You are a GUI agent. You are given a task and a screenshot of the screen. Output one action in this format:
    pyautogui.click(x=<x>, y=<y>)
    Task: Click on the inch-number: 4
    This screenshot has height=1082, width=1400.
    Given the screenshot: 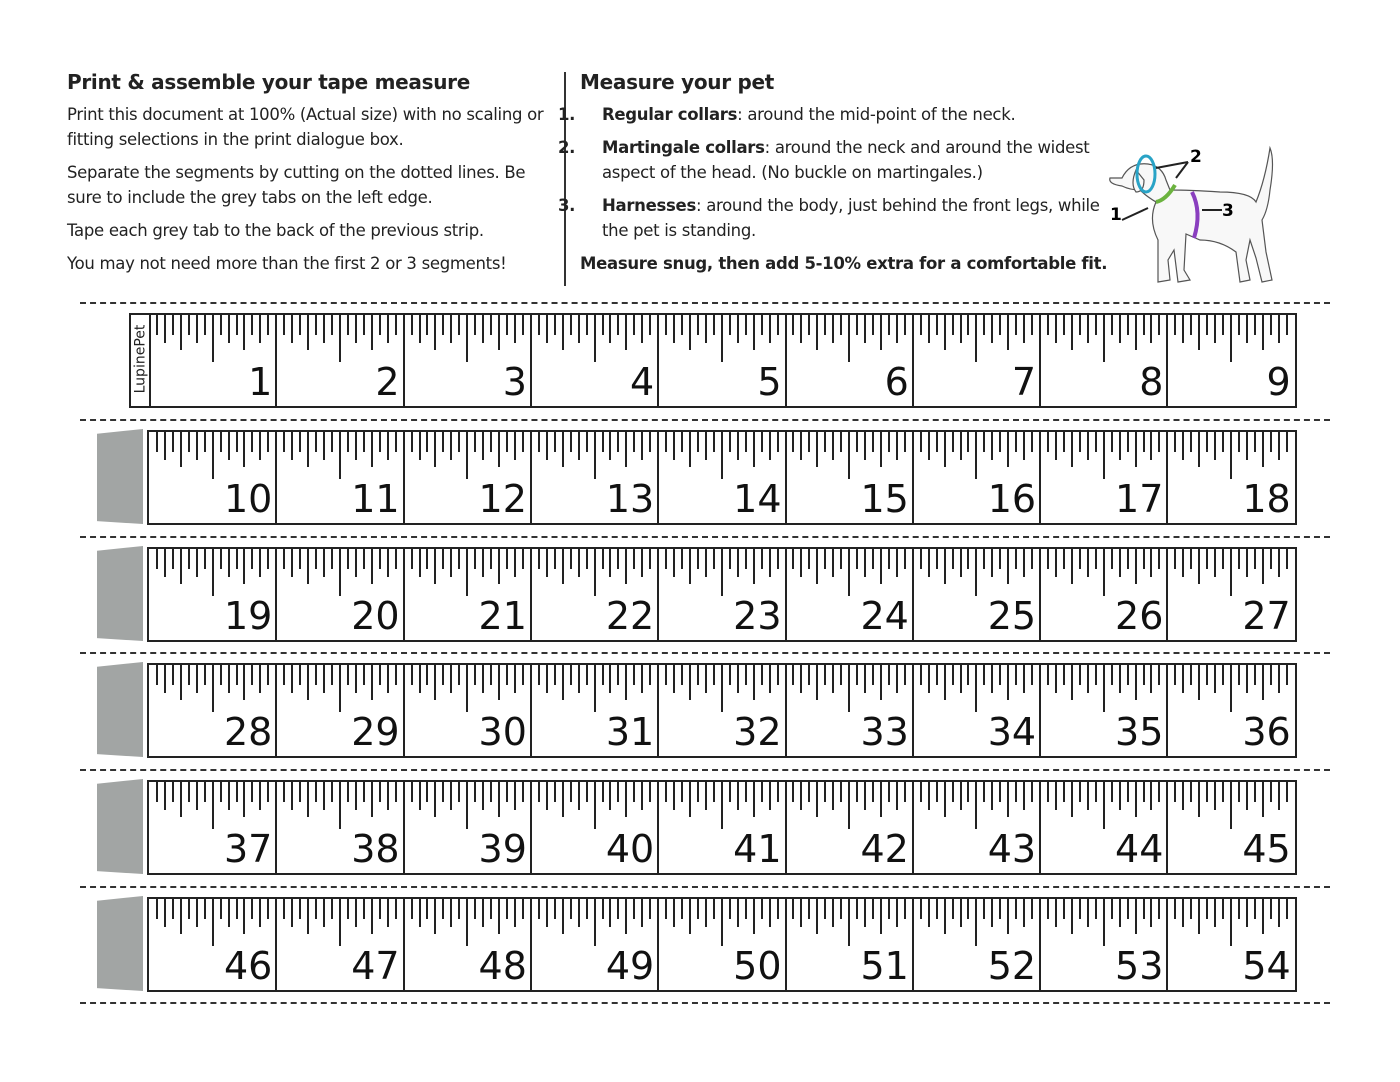 What is the action you would take?
    pyautogui.click(x=642, y=382)
    